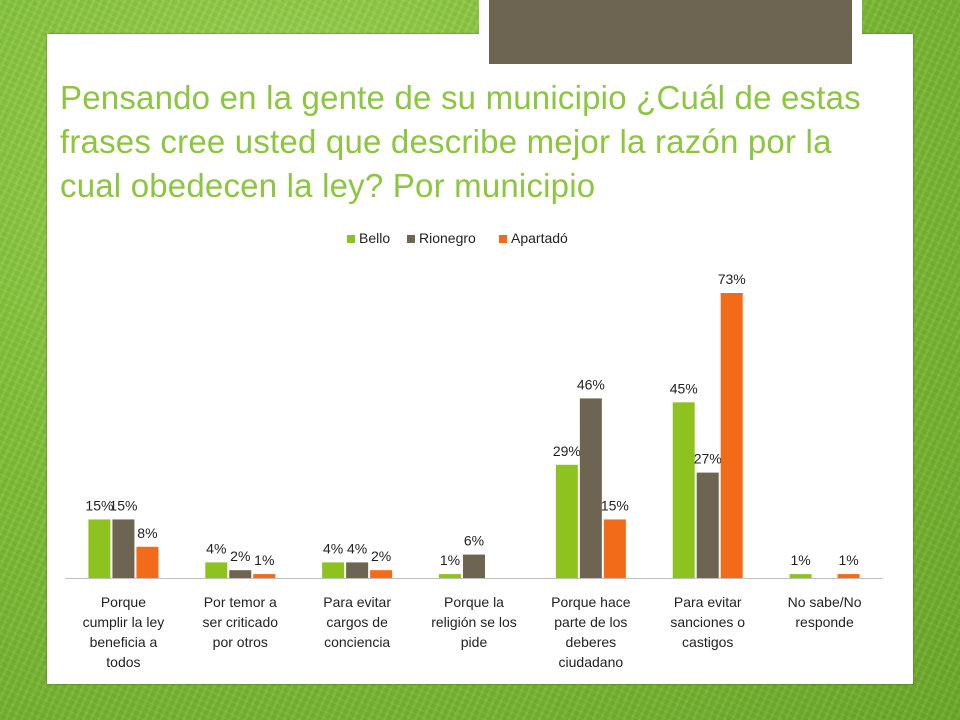 This screenshot has height=720, width=960. What do you see at coordinates (264, 576) in the screenshot?
I see `bar-apartadó-1` at bounding box center [264, 576].